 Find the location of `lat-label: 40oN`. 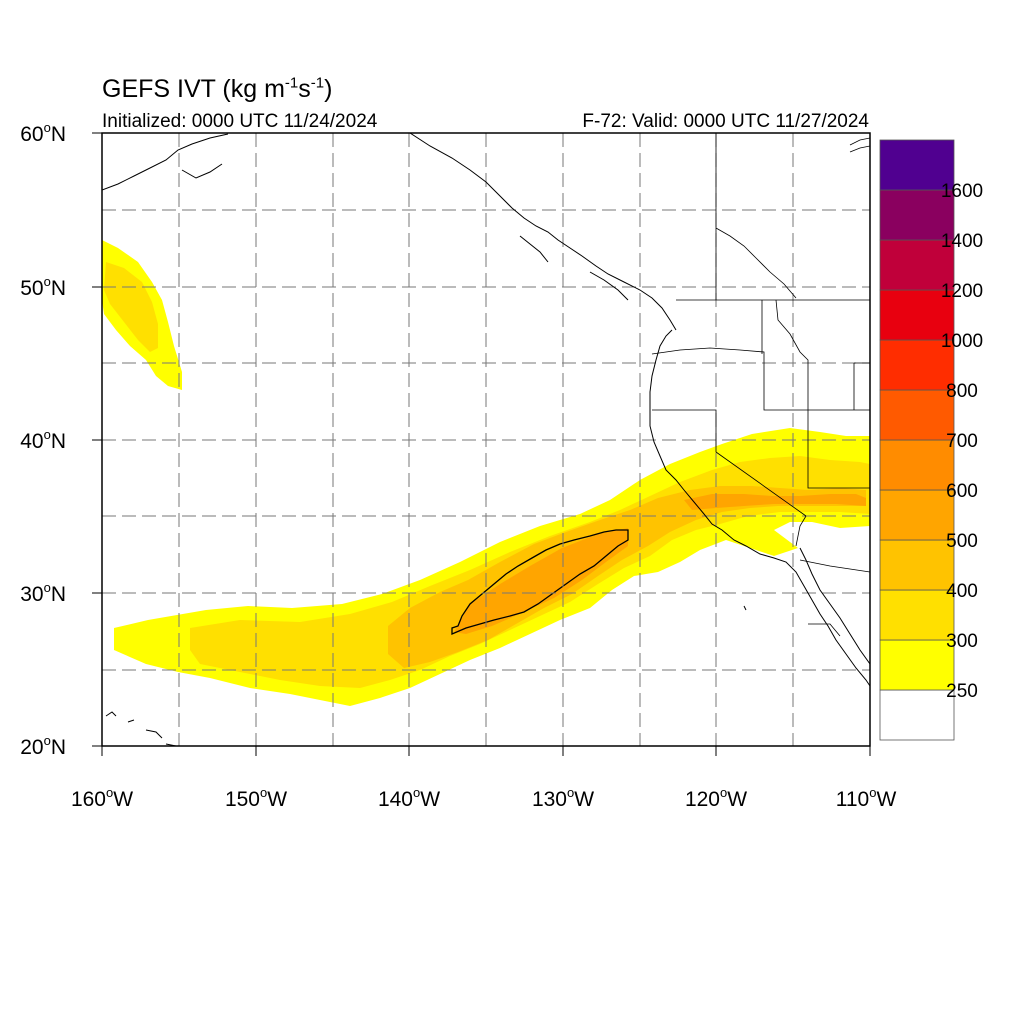

lat-label: 40oN is located at coordinates (43, 440).